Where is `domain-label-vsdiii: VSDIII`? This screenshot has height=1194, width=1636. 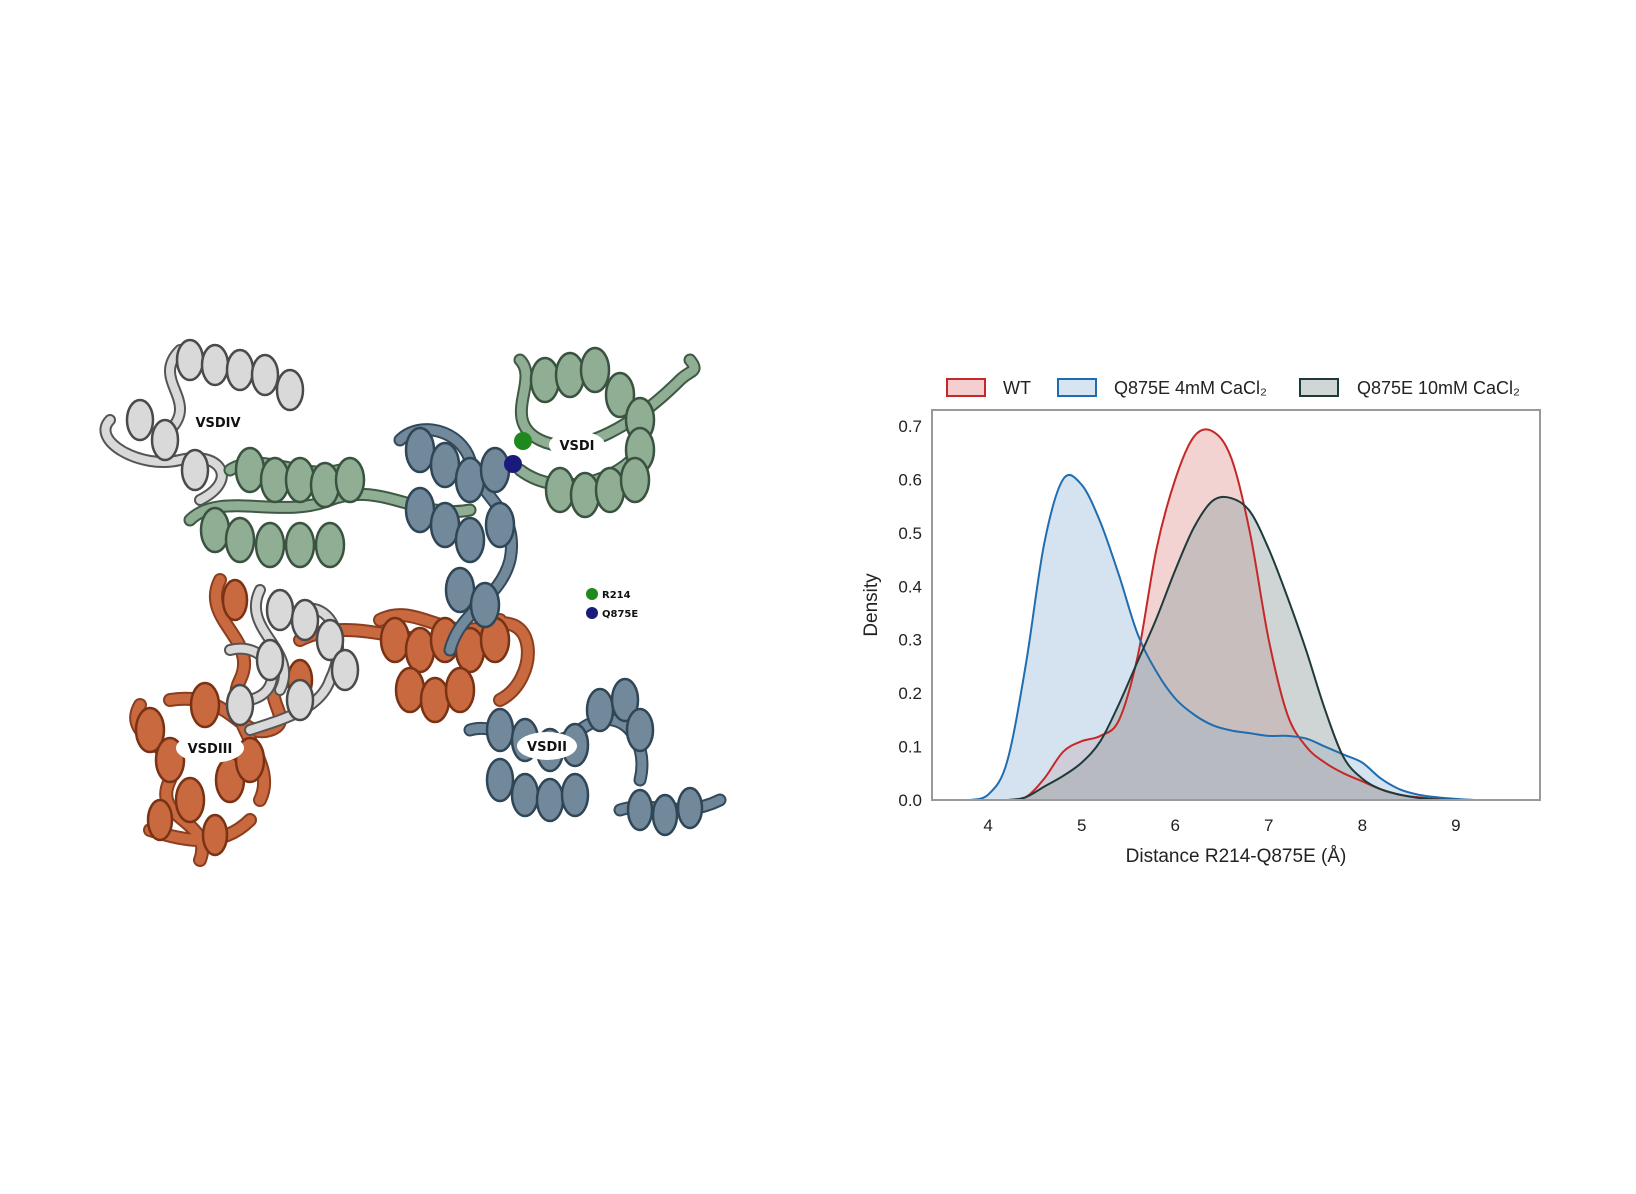
domain-label-vsdiii: VSDIII is located at coordinates (210, 749).